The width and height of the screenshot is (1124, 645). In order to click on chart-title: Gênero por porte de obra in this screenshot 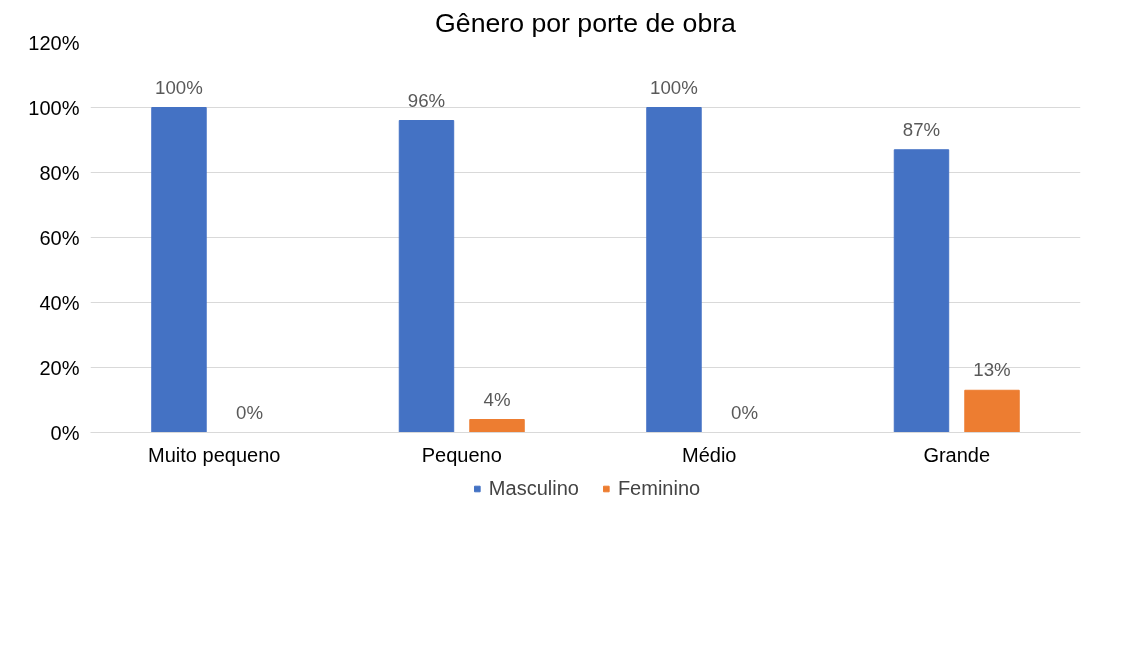, I will do `click(586, 22)`.